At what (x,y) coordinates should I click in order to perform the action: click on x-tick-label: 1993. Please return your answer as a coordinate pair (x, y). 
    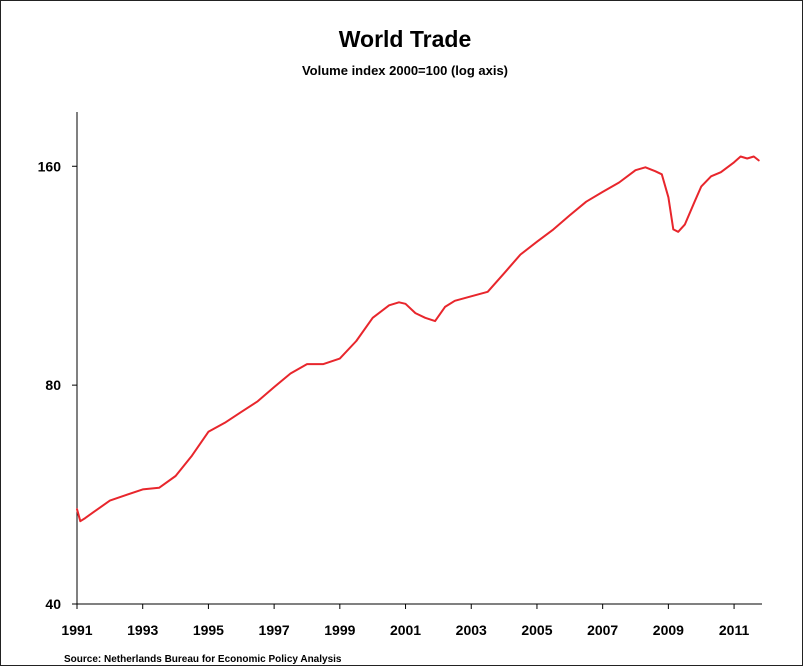
    Looking at the image, I should click on (142, 630).